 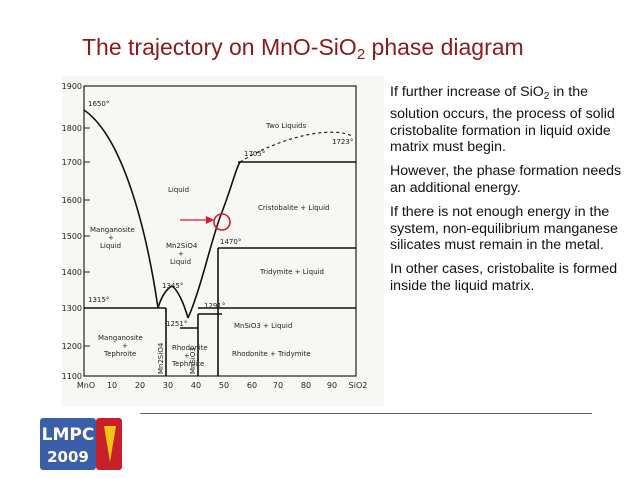 I want to click on y-tick-1700: 1700, so click(x=72, y=162).